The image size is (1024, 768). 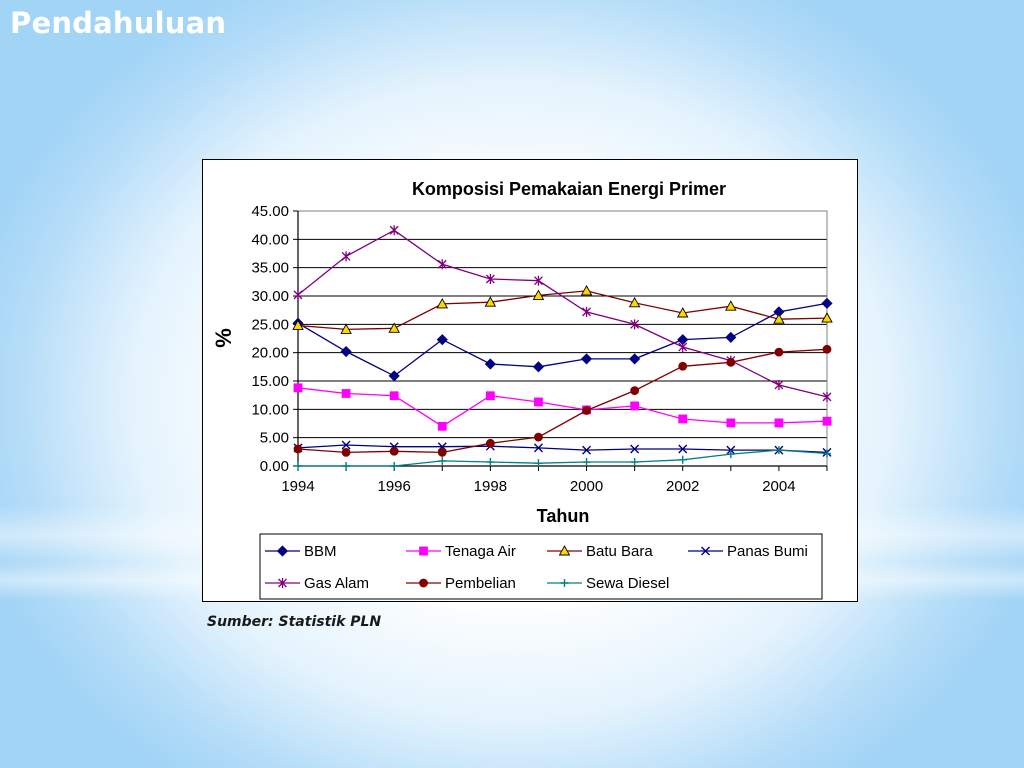 What do you see at coordinates (118, 23) in the screenshot?
I see `slide-title: Pendahuluan` at bounding box center [118, 23].